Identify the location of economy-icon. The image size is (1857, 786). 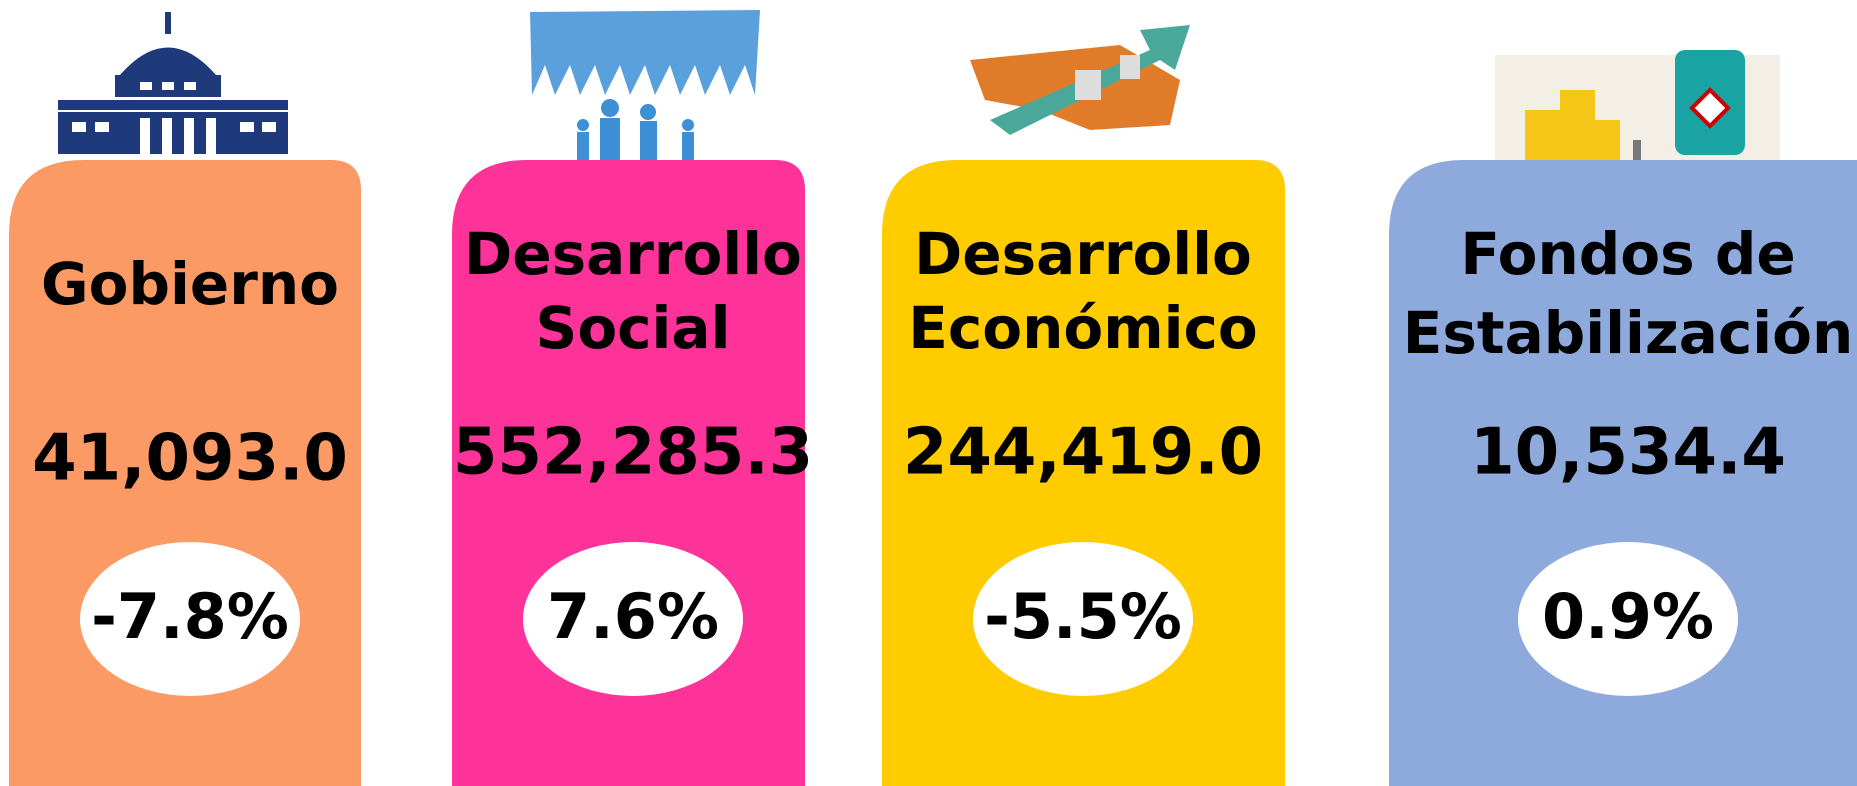
(1080, 80).